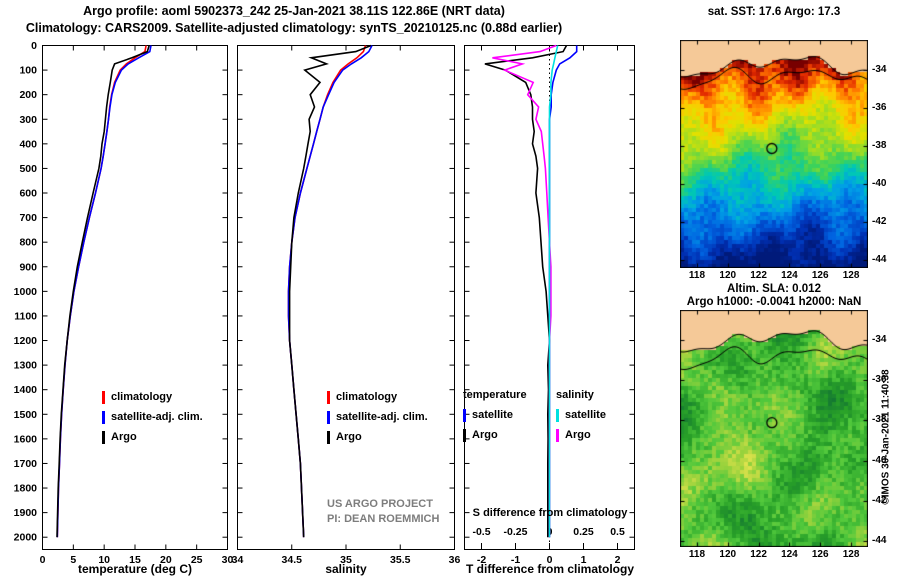 The width and height of the screenshot is (900, 580). I want to click on argo-legend-marker, so click(103, 437).